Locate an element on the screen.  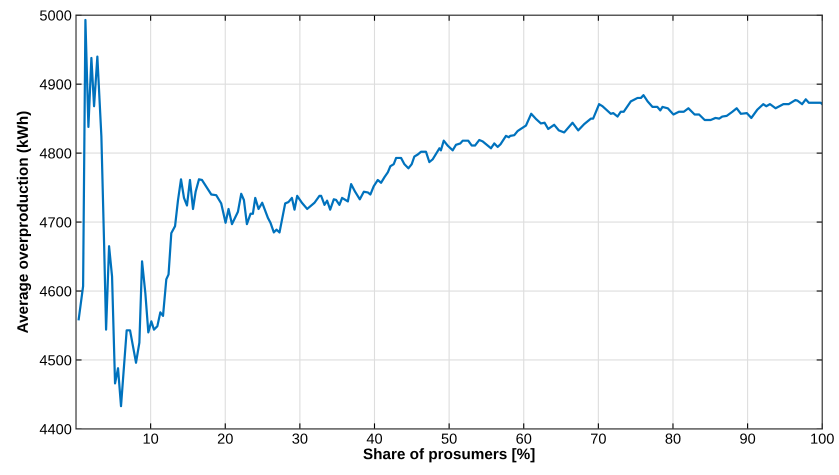
x-axis-title: Share of prosumers [%] is located at coordinates (448, 455).